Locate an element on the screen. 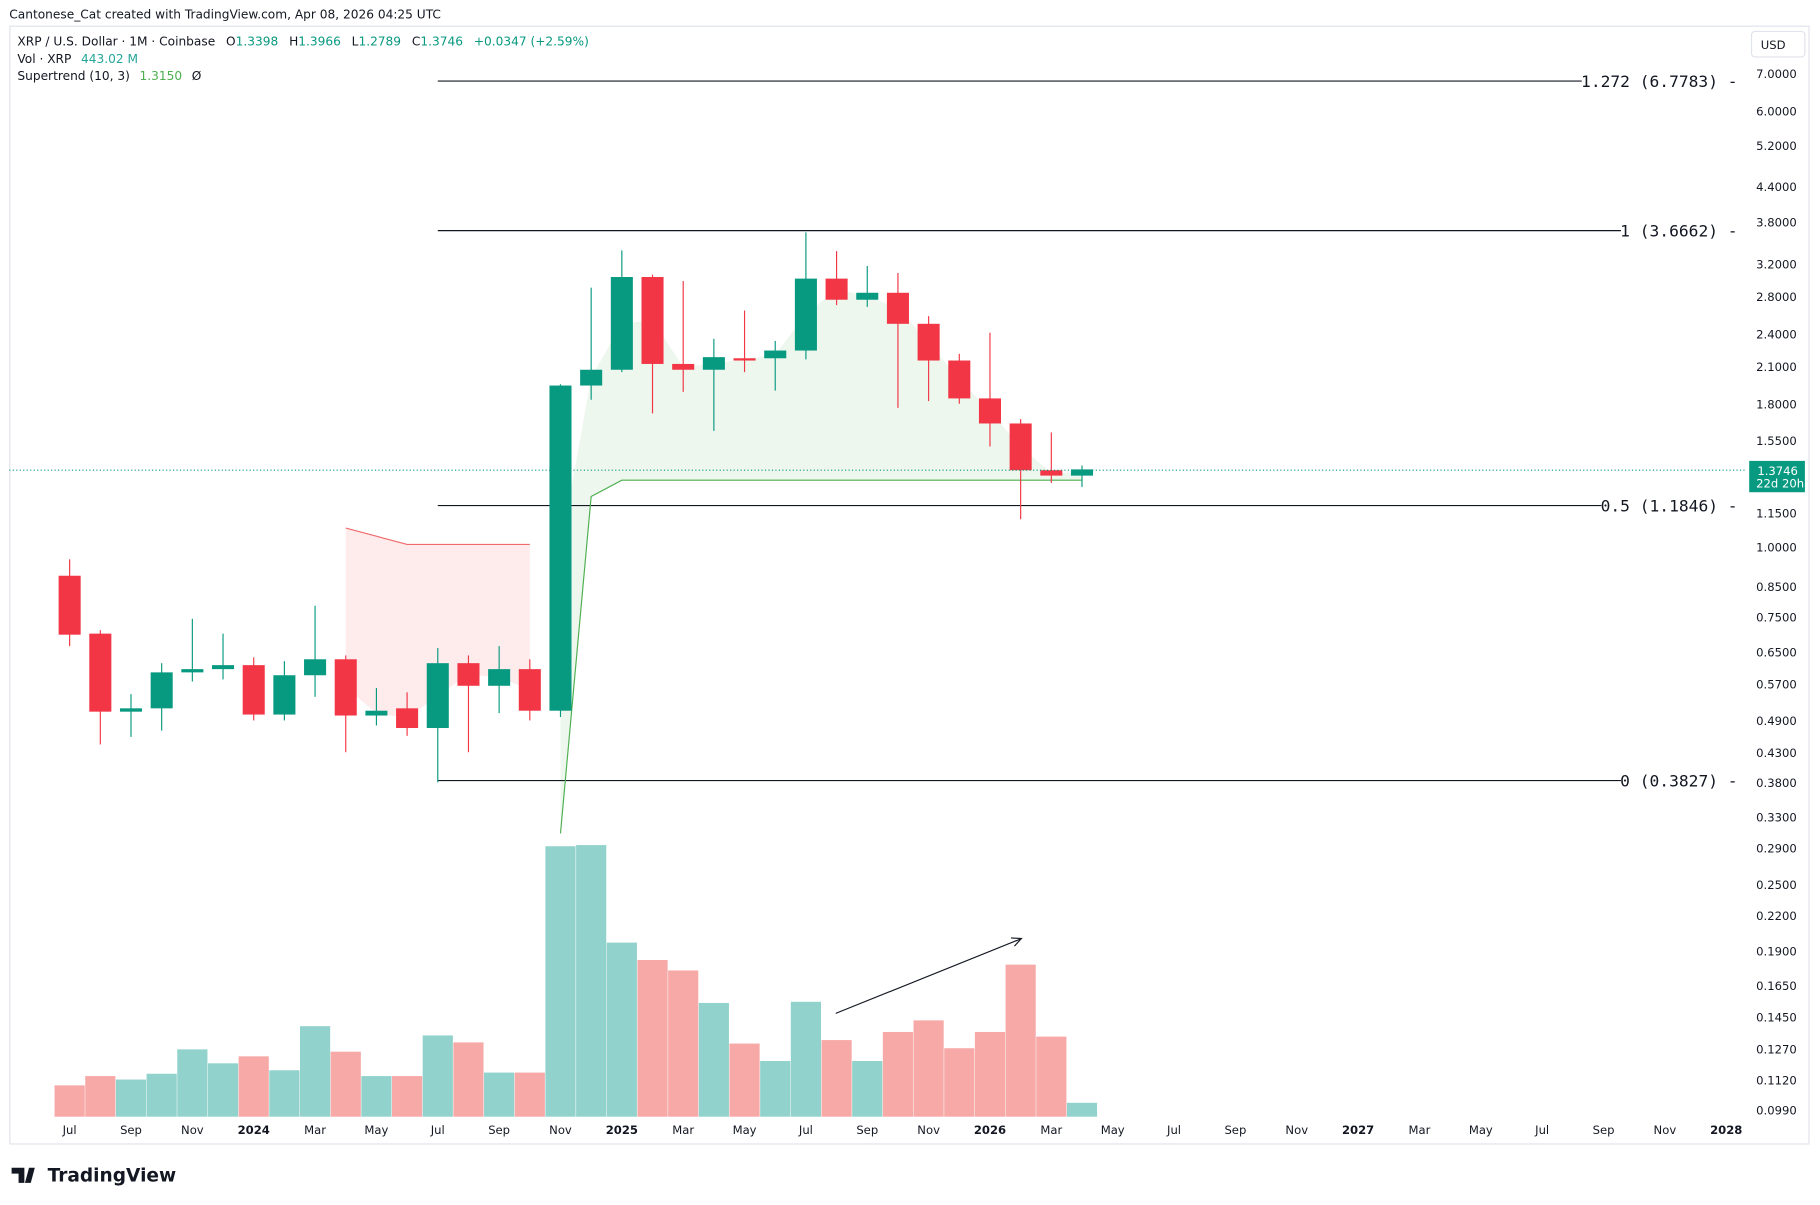 This screenshot has height=1205, width=1820. legend-symbol: XRP / U.S. Dollar · 1M · Coinbase is located at coordinates (116, 41).